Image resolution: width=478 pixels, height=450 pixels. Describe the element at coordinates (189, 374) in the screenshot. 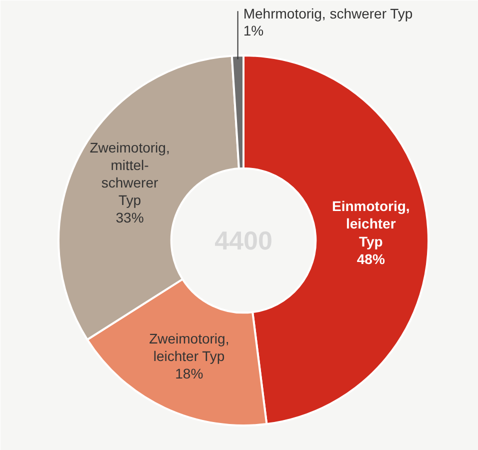

I see `data-label: 18%` at that location.